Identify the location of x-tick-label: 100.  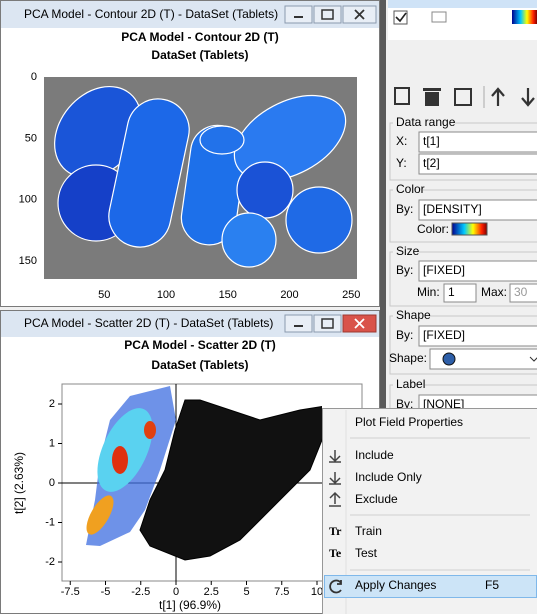
(166, 295).